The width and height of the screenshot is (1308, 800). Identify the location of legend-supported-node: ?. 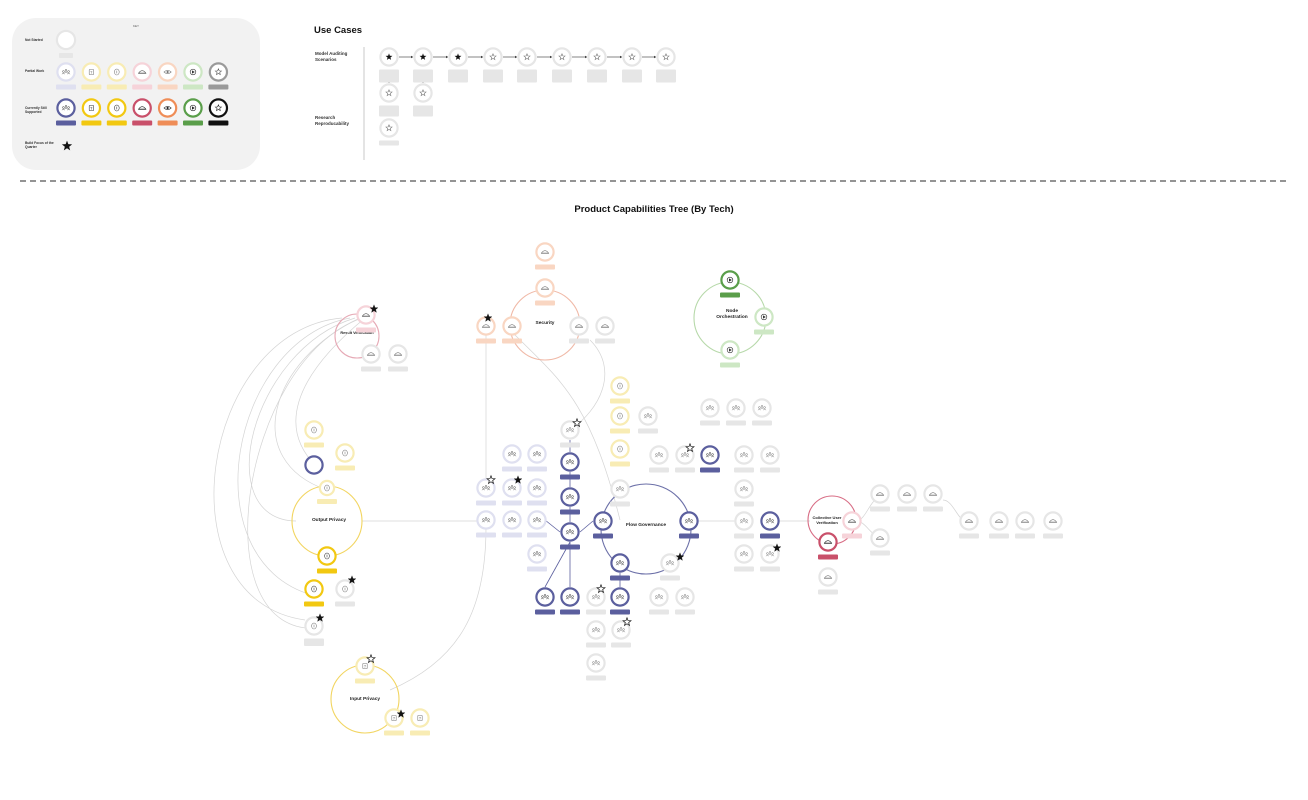
(91, 112).